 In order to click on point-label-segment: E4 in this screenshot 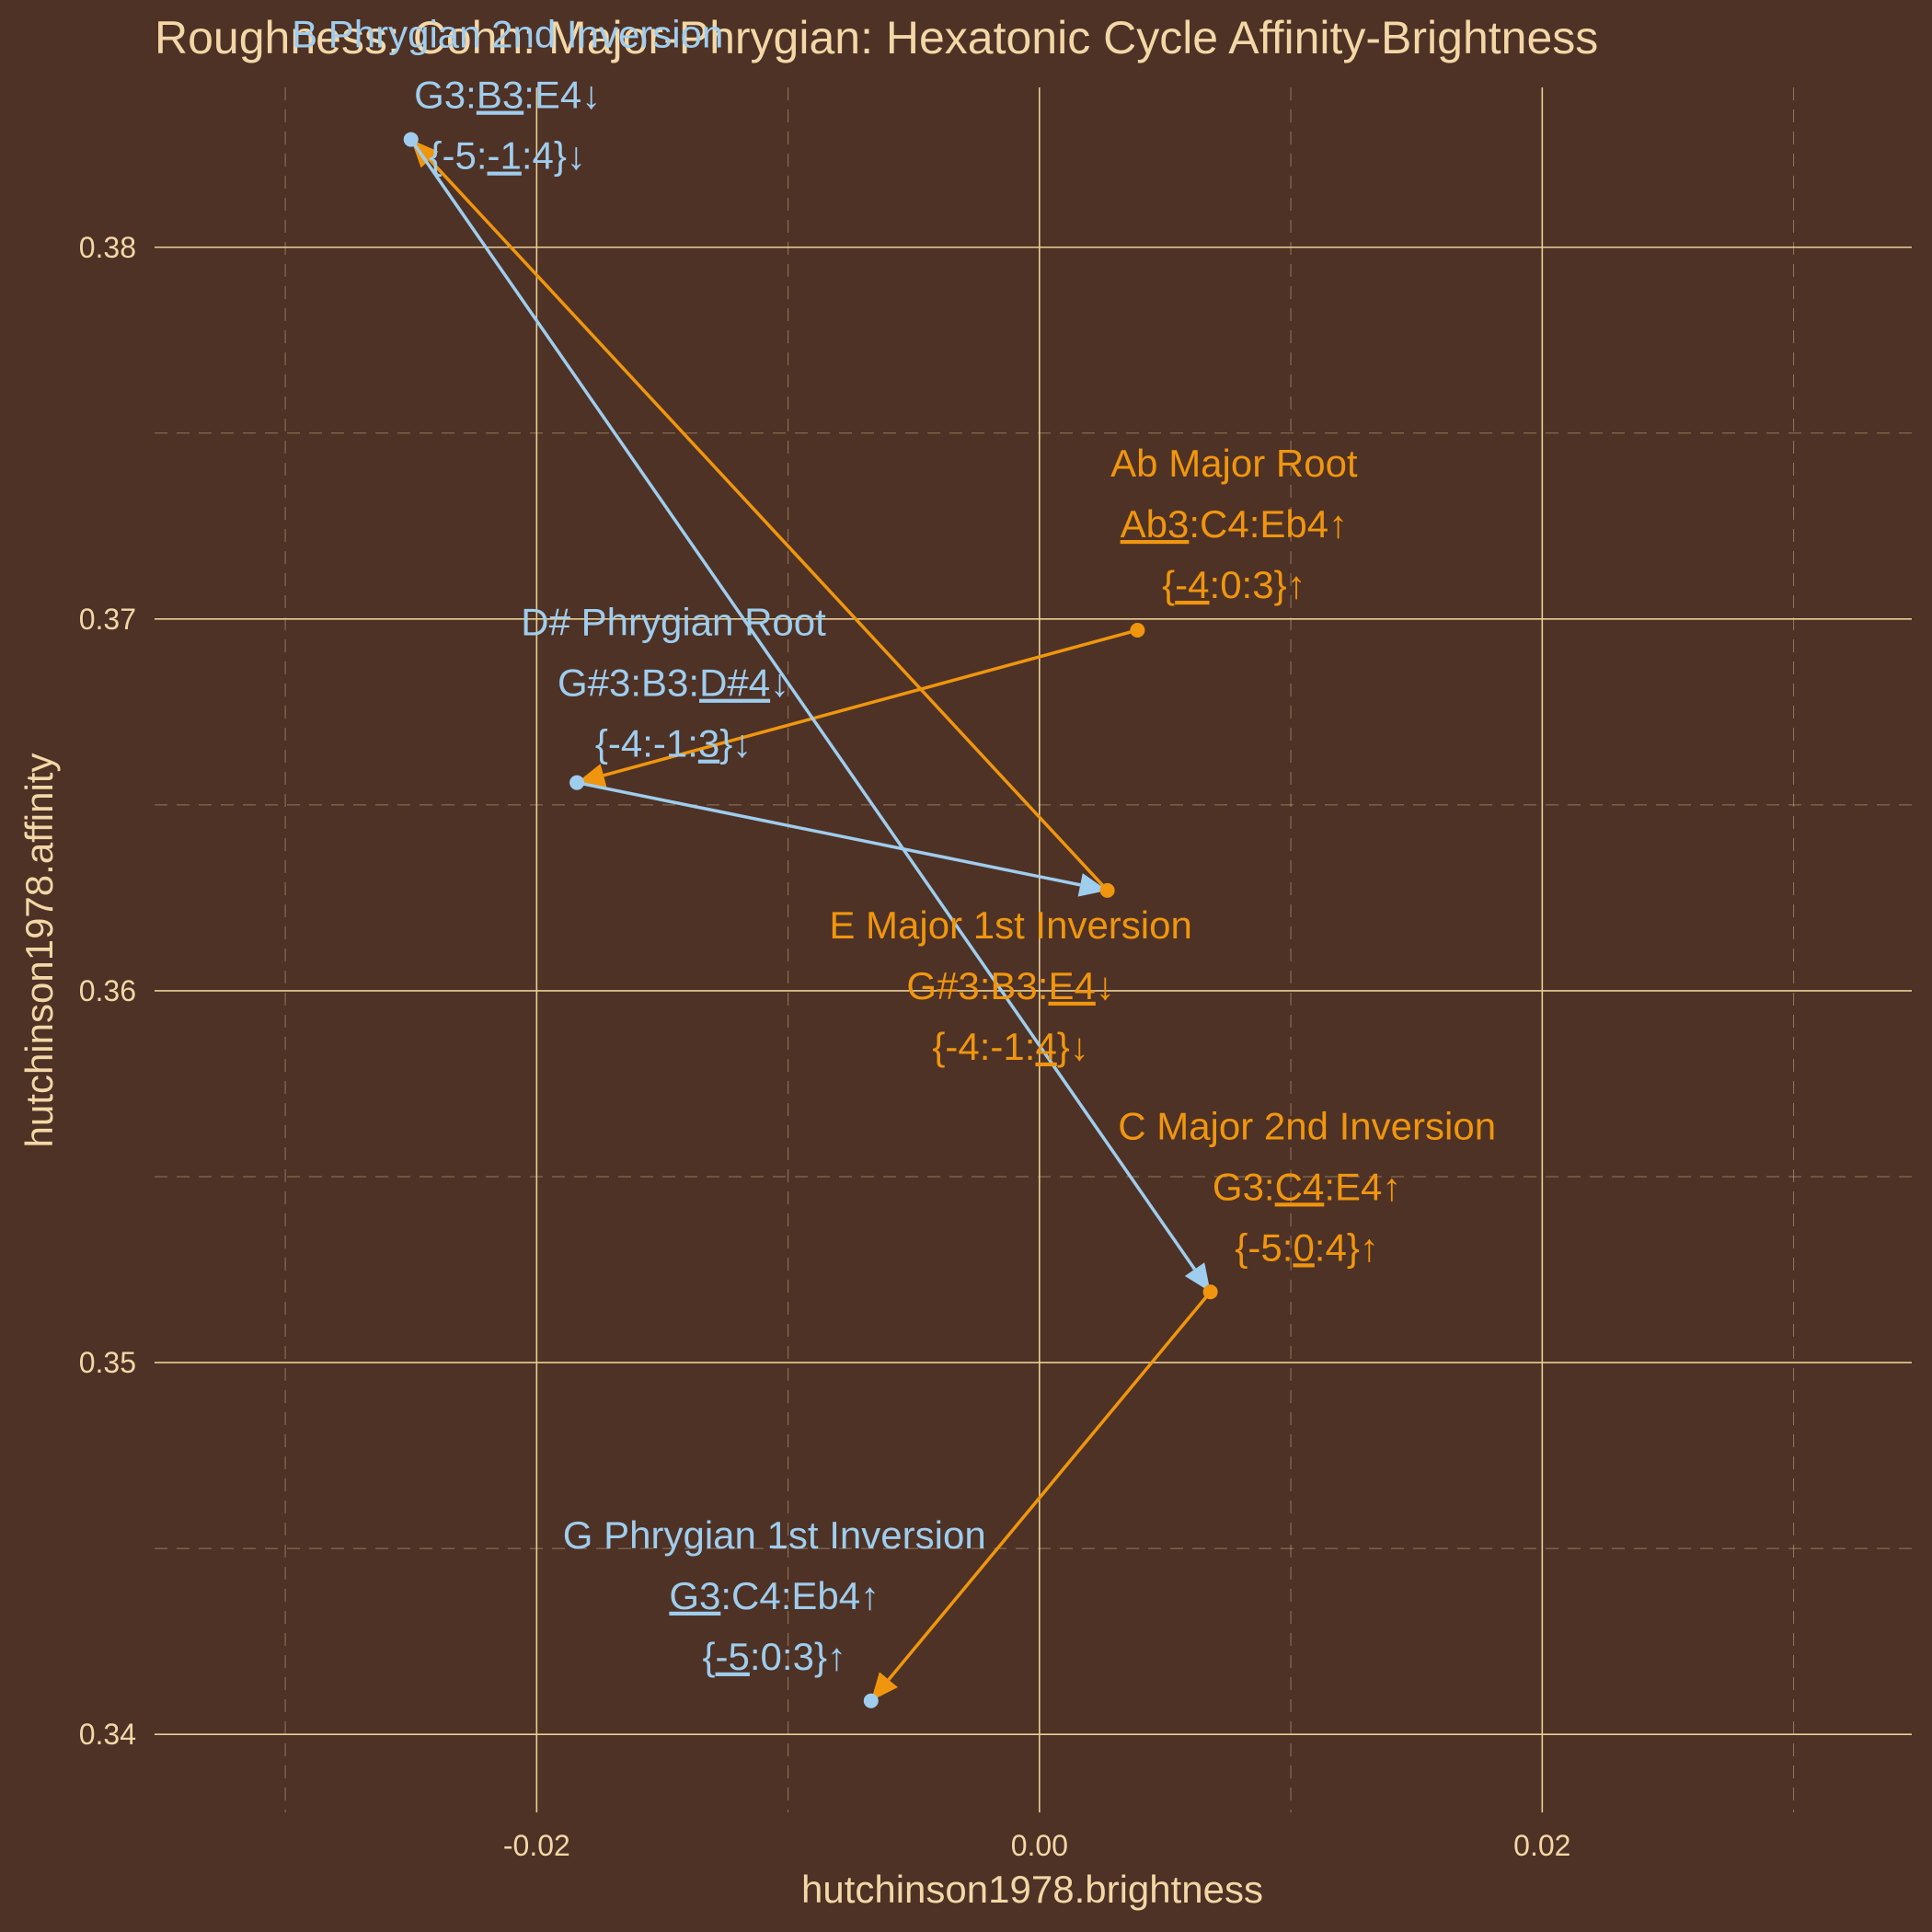, I will do `click(1071, 985)`.